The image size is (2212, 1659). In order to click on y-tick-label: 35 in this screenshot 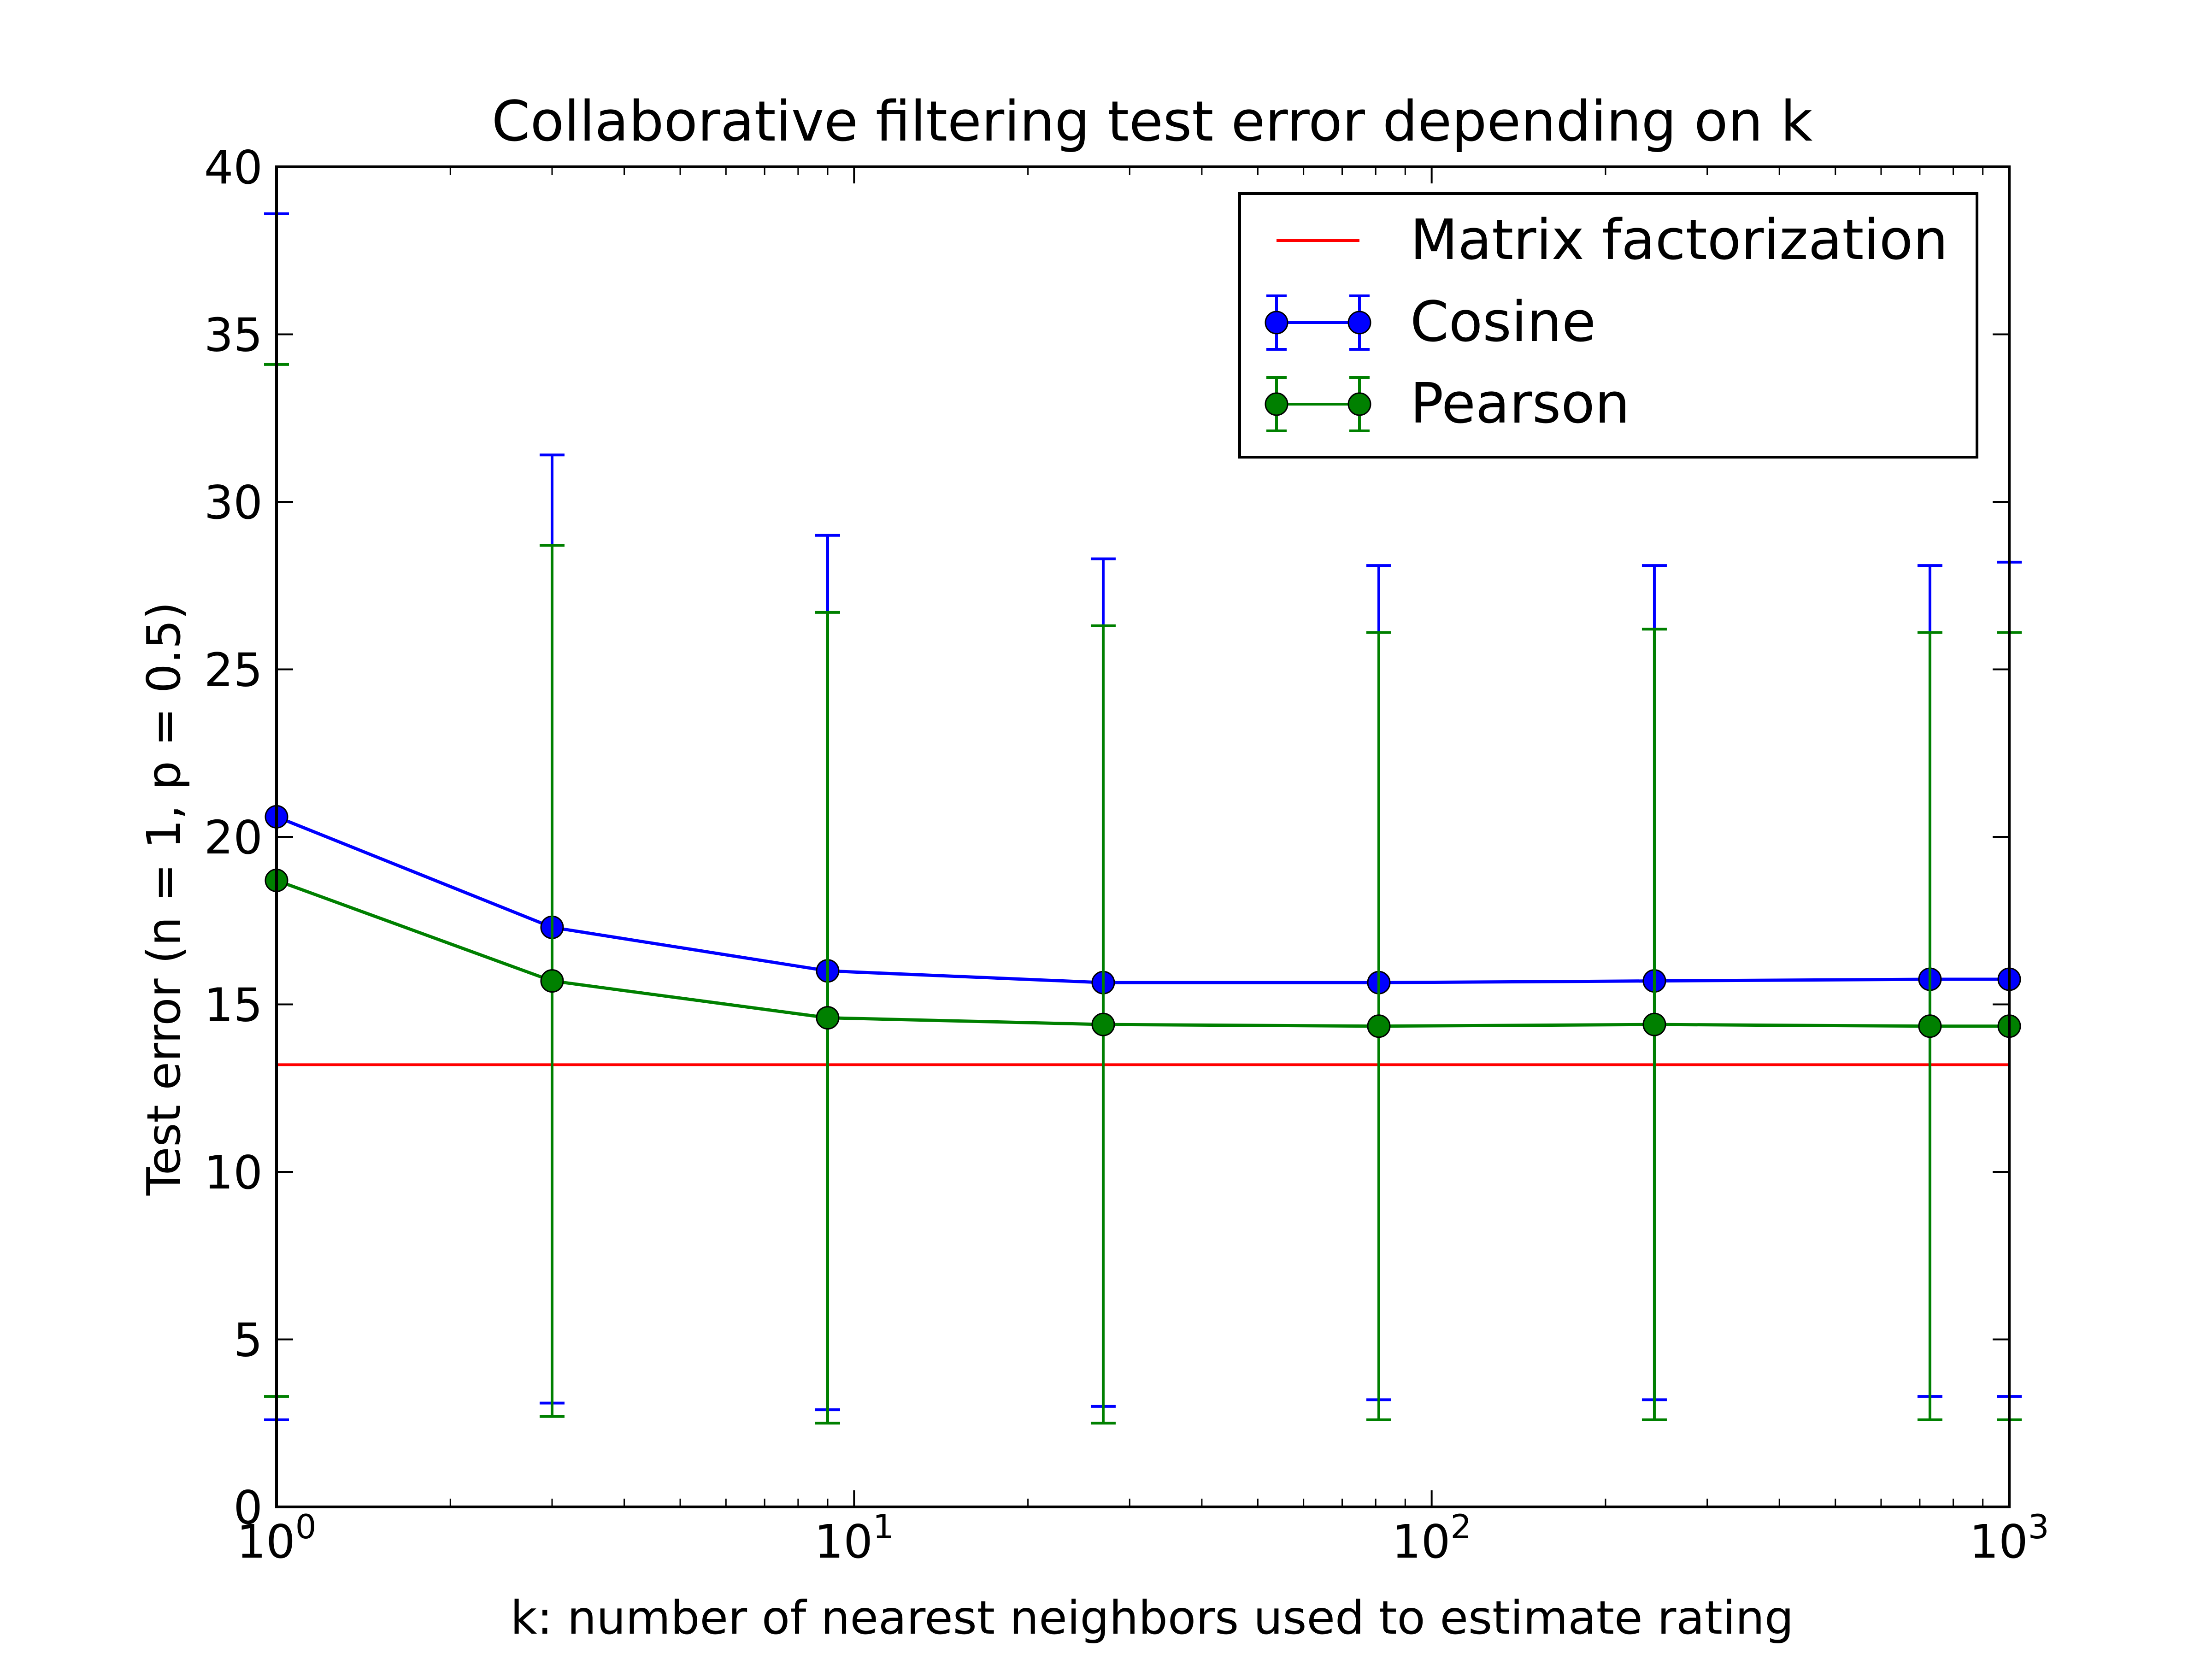, I will do `click(233, 335)`.